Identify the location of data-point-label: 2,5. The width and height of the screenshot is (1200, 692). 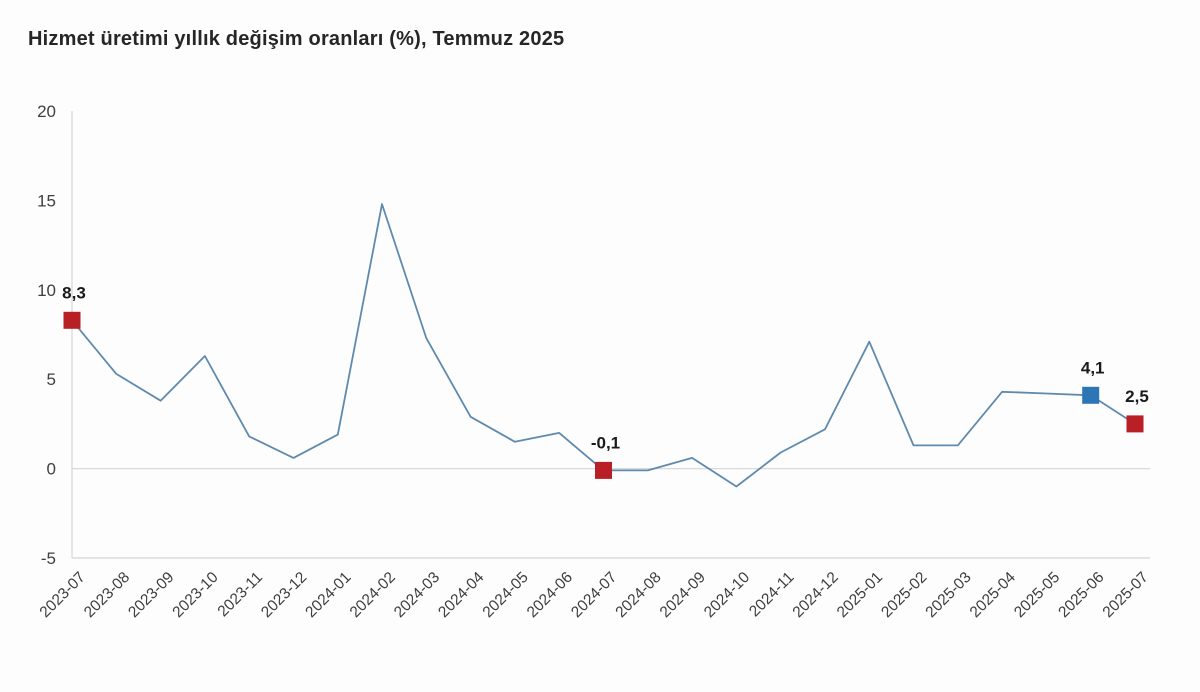
(1137, 396).